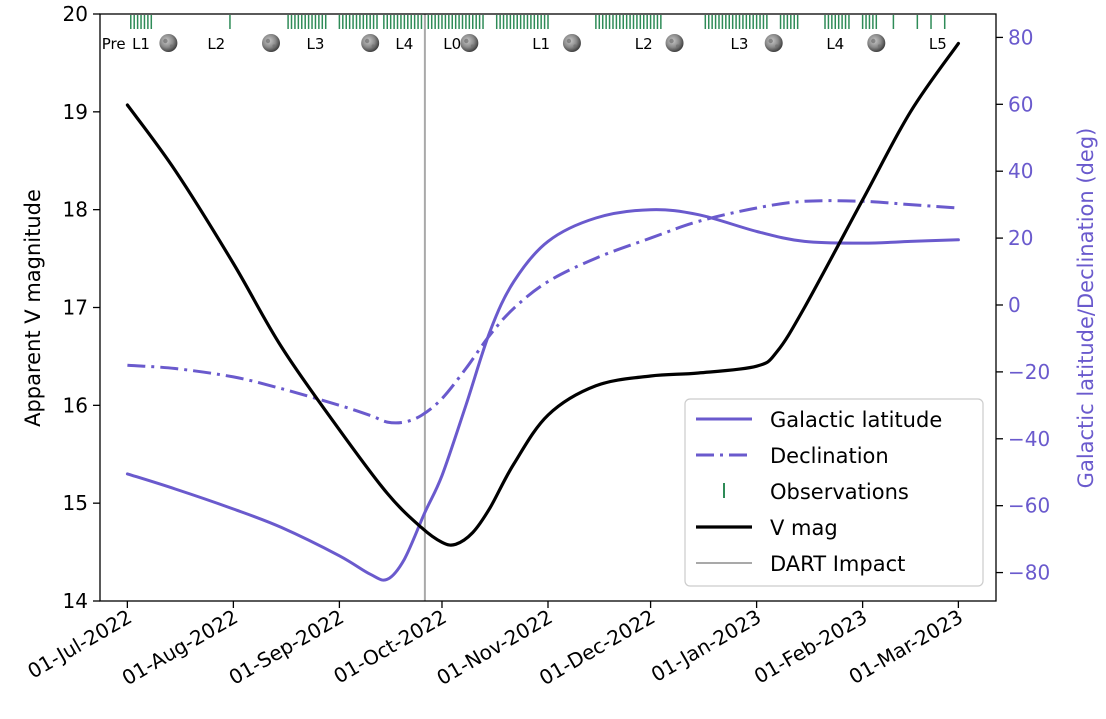 This screenshot has height=719, width=1106. Describe the element at coordinates (837, 564) in the screenshot. I see `legend-label-dart-impact: DART Impact` at that location.